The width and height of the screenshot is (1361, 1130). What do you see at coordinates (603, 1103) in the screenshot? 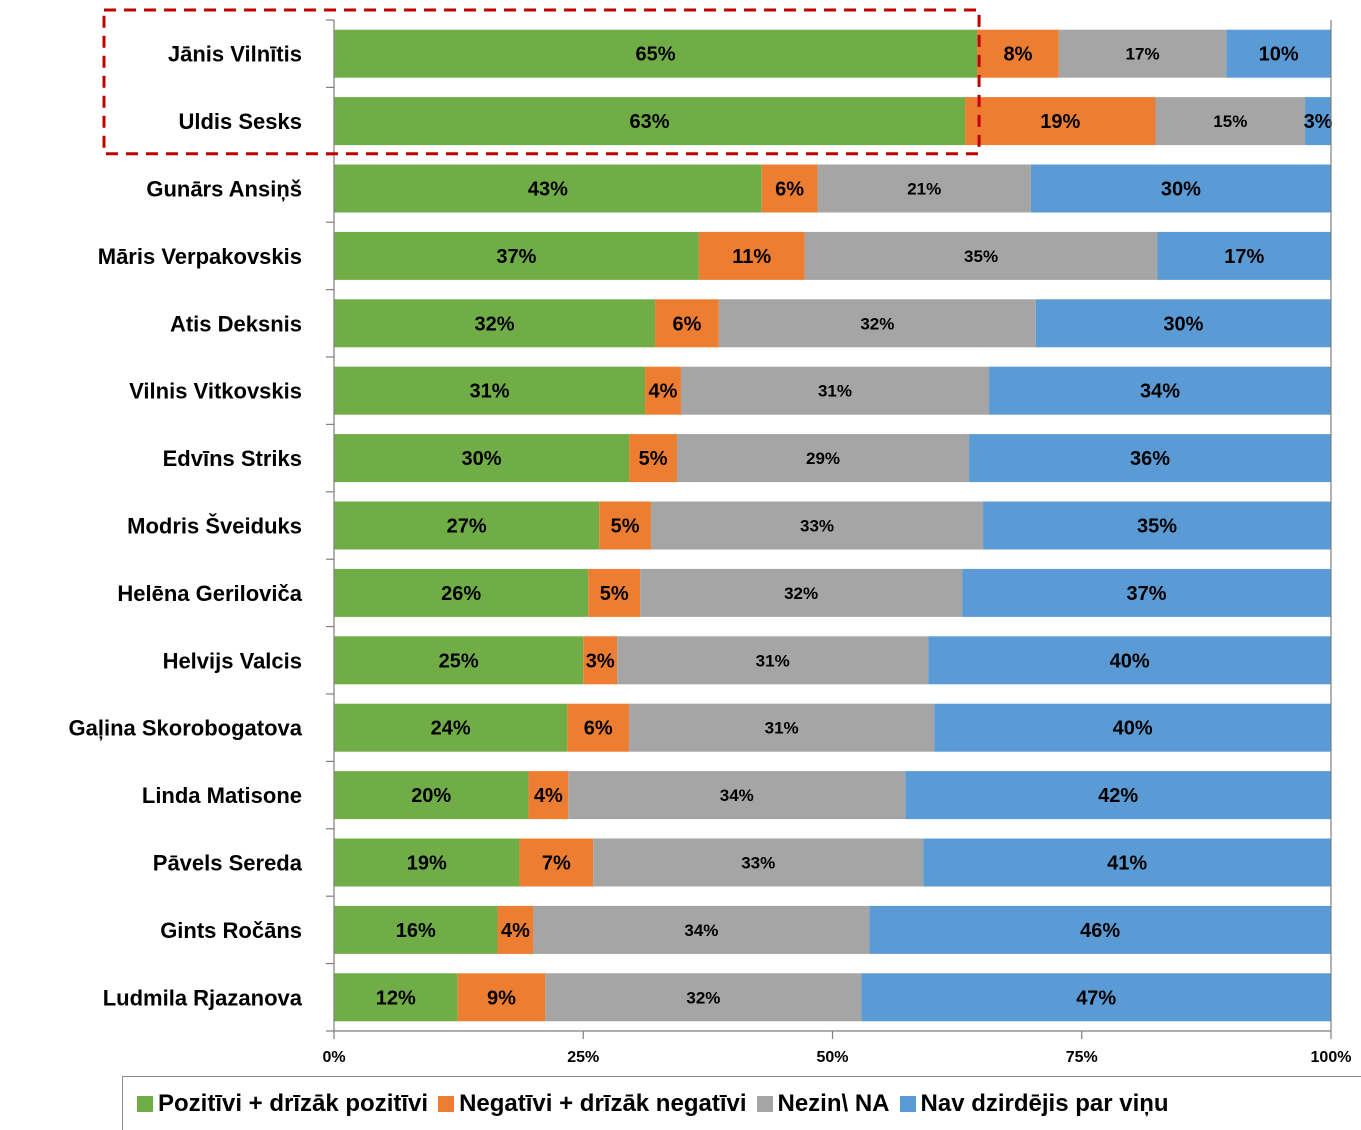
I see `legend-label-negative: Negatīvi + drīzāk negatīvi` at bounding box center [603, 1103].